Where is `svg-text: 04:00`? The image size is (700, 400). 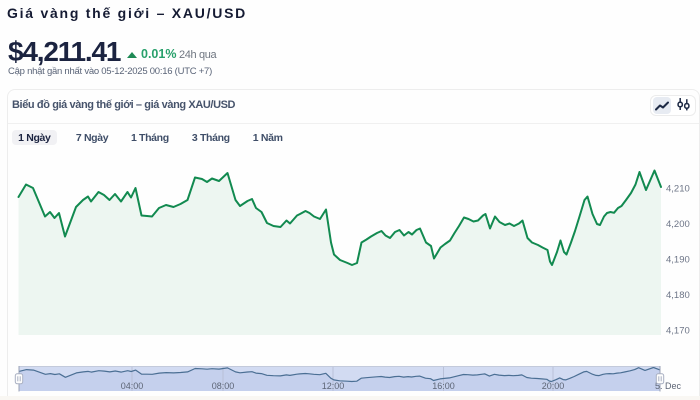 svg-text: 04:00 is located at coordinates (132, 386).